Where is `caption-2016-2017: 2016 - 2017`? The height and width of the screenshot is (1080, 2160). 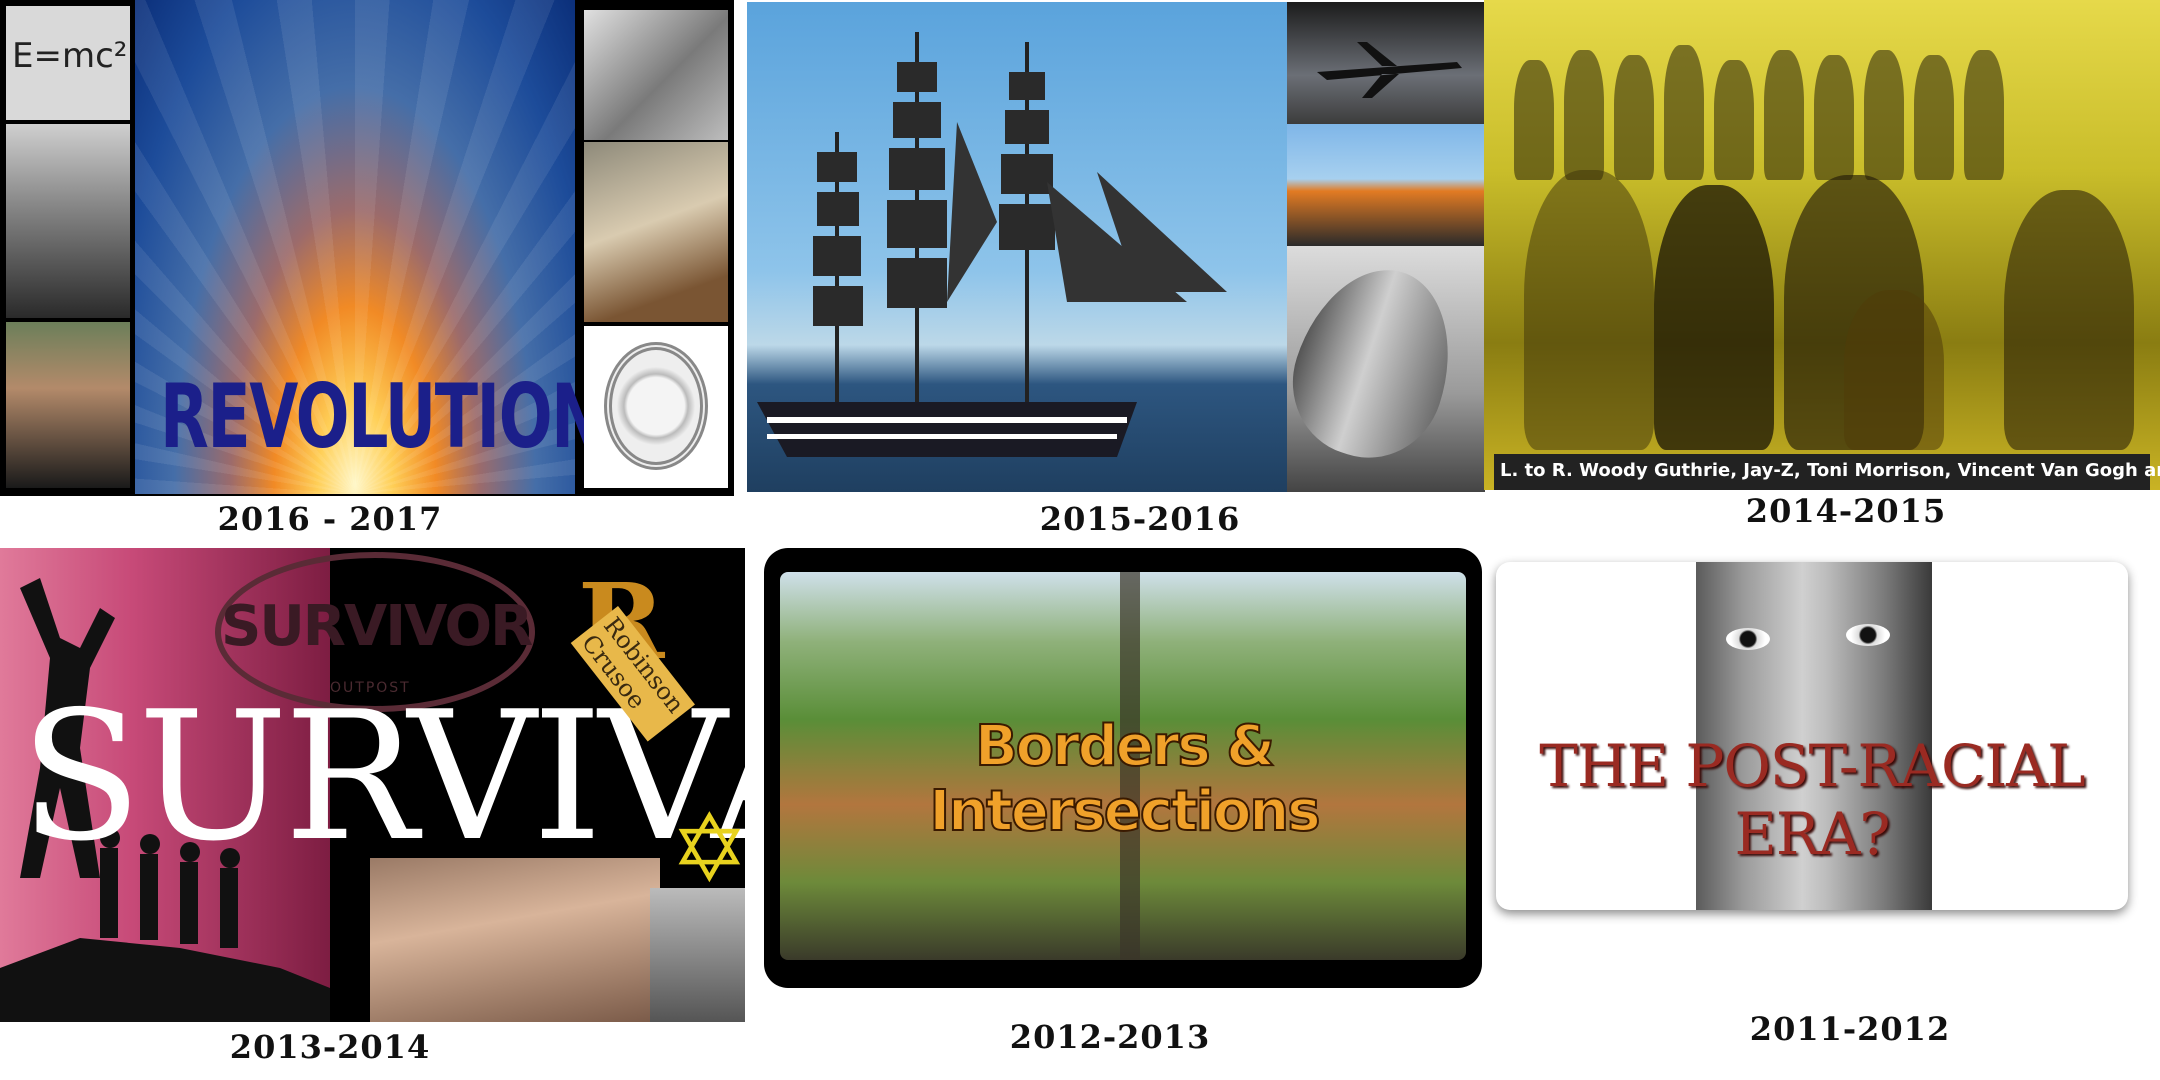
caption-2016-2017: 2016 - 2017 is located at coordinates (330, 519).